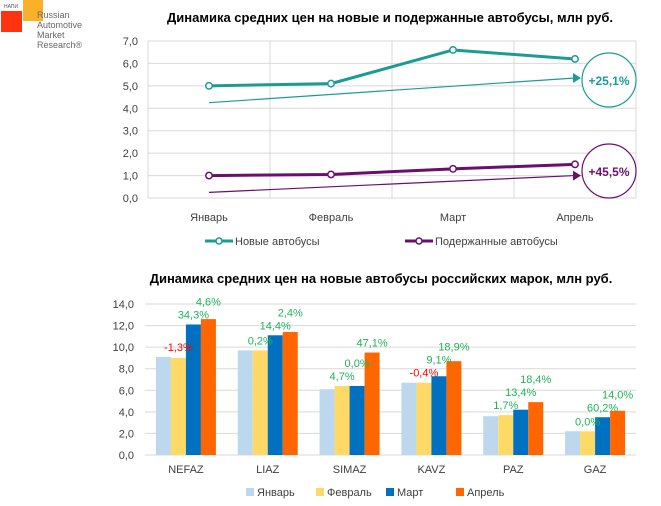  I want to click on data-label: 14,0%, so click(617, 395).